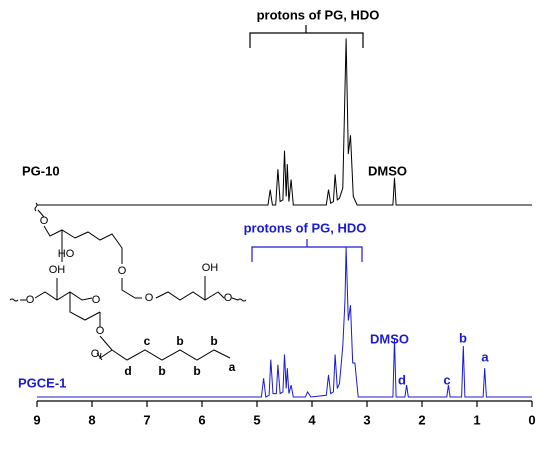 This screenshot has width=550, height=458. Describe the element at coordinates (531, 419) in the screenshot. I see `x-tick-label: 0` at that location.